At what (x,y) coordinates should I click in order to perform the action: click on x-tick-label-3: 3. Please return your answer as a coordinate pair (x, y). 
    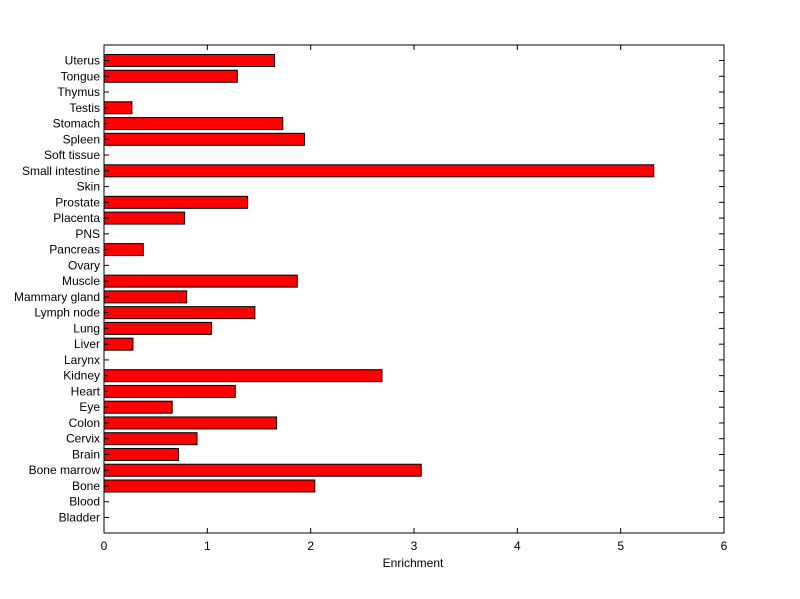
    Looking at the image, I should click on (414, 546).